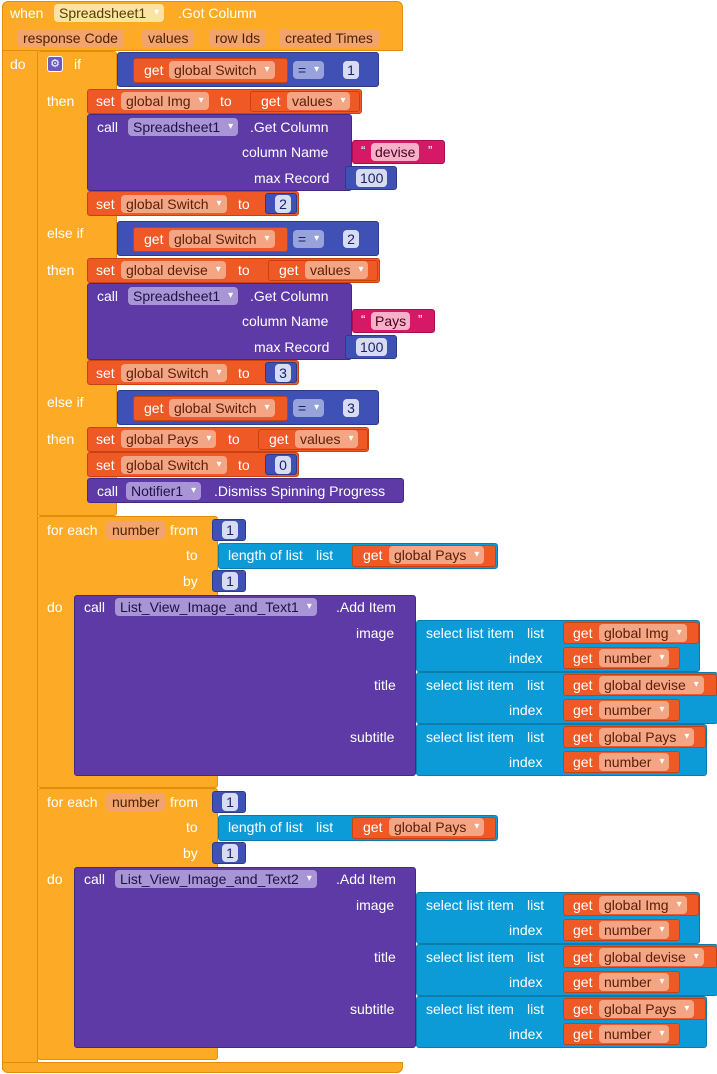 The image size is (717, 1074). I want to click on var-dropdown-pays-1: global Pays, so click(647, 737).